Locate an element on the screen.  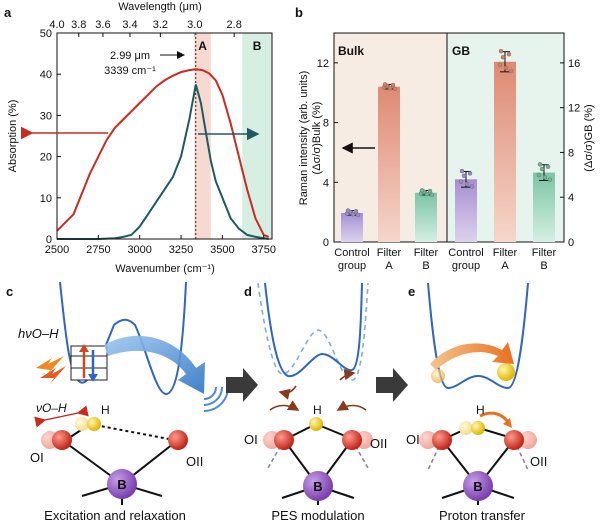
y-tick-label: 30 is located at coordinates (46, 116).